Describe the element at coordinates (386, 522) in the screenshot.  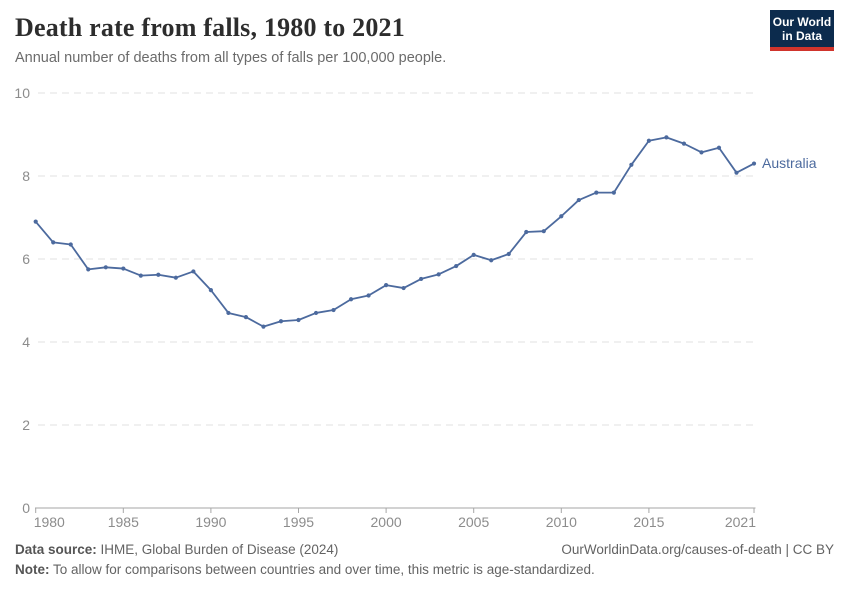
I see `x-tick-label-2000: 2000` at that location.